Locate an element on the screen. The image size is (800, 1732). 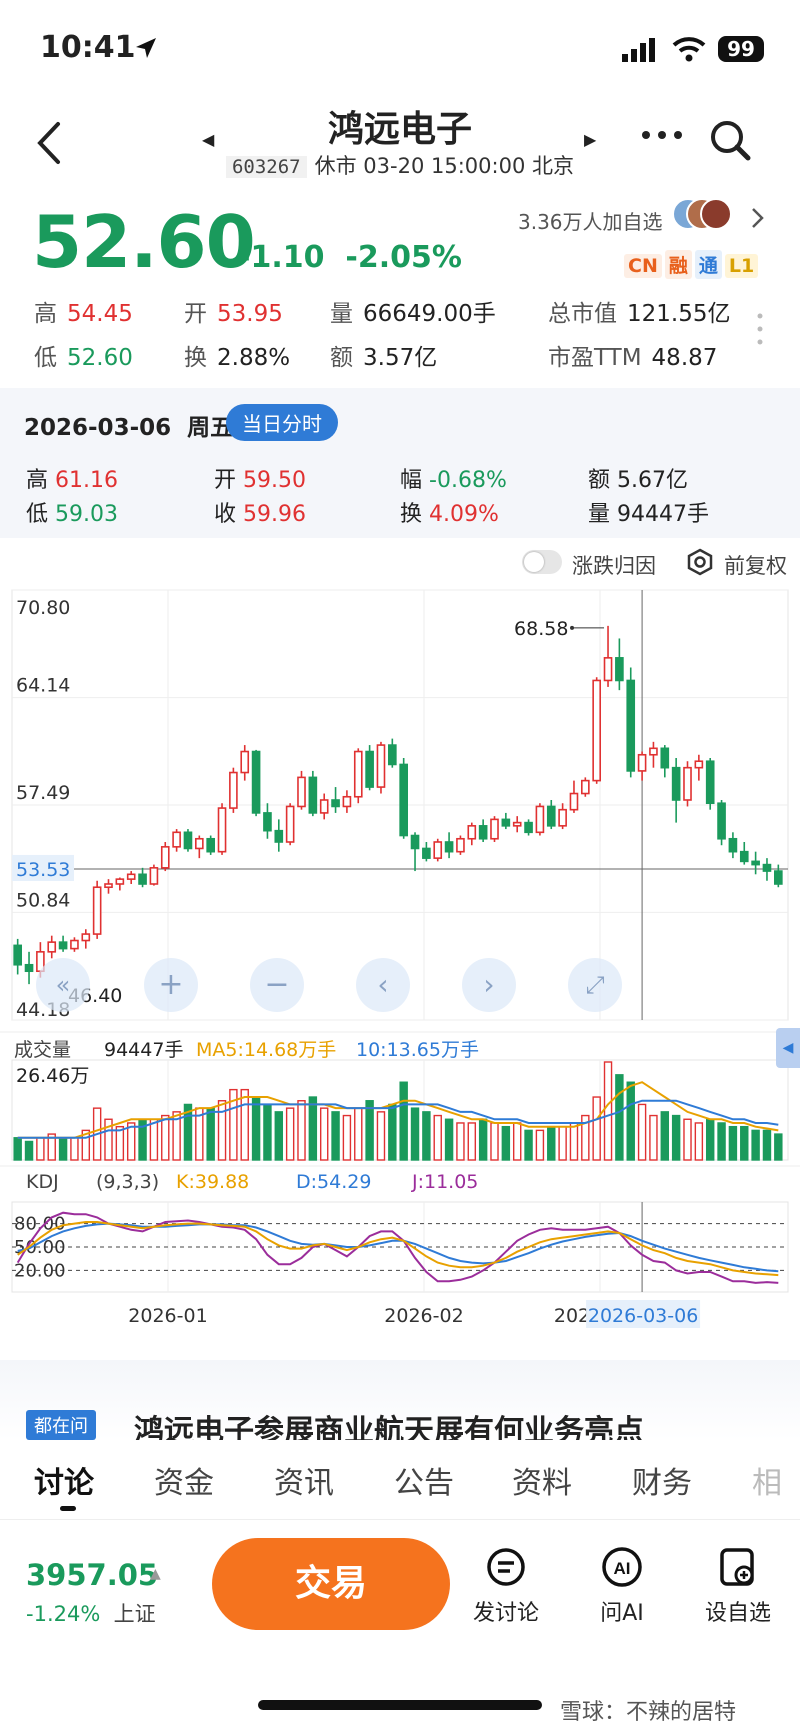
status-bar: 10:41 99 is located at coordinates (400, 50).